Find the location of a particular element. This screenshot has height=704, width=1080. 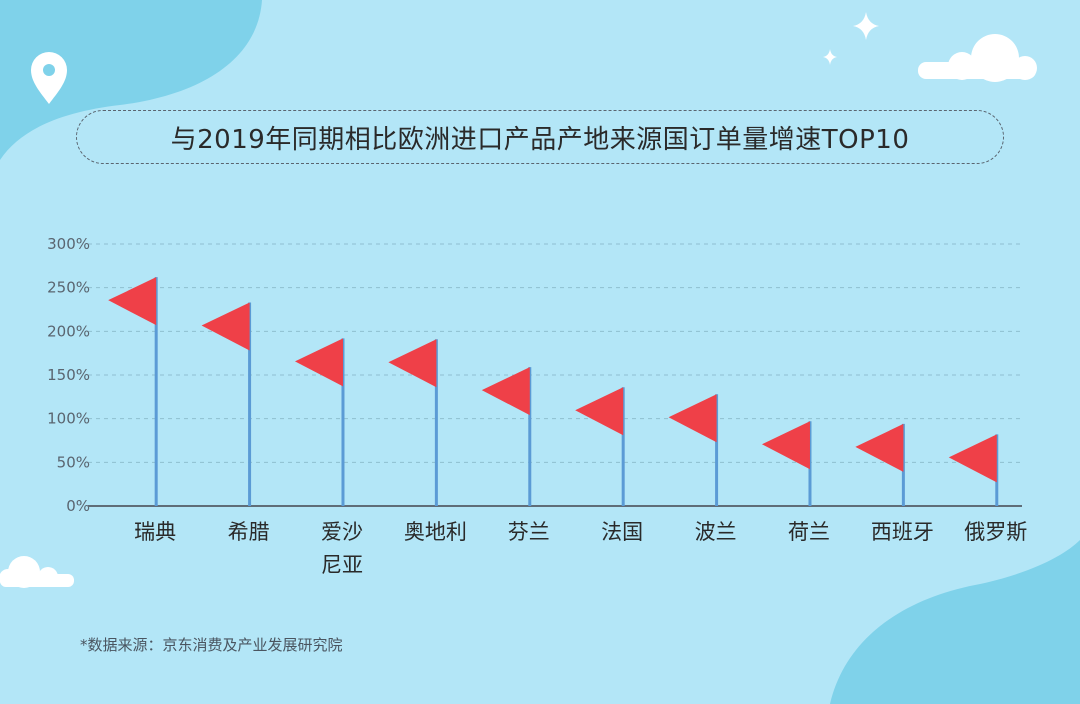

chart-title-frame: 与2019年同期相比欧洲进口产品产地来源国订单量增速TOP10 is located at coordinates (540, 137).